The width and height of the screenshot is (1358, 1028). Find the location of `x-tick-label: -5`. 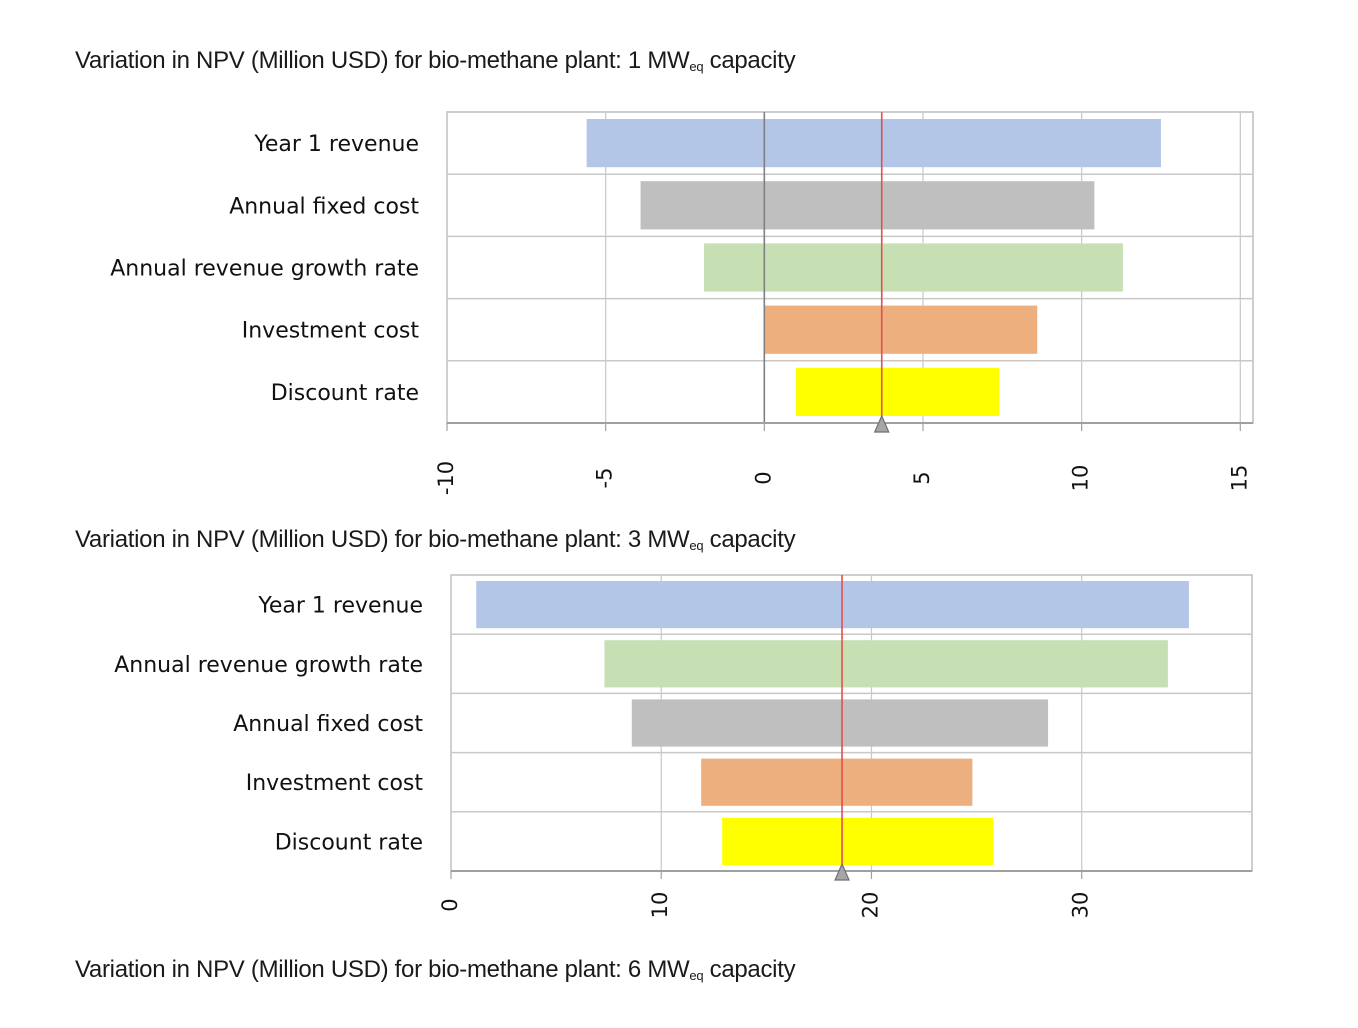

x-tick-label: -5 is located at coordinates (605, 478).